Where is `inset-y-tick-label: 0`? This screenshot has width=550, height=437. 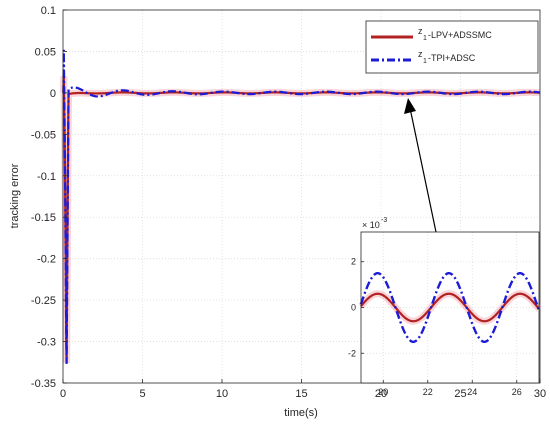 inset-y-tick-label: 0 is located at coordinates (353, 308).